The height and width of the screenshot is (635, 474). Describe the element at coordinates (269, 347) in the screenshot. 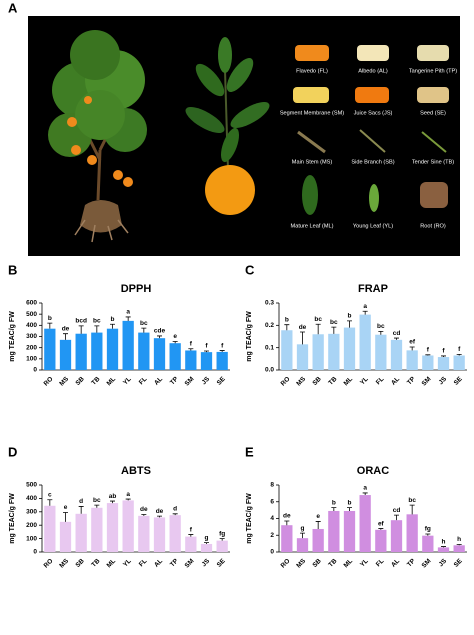

I see `y-tick-label: 0.1` at that location.